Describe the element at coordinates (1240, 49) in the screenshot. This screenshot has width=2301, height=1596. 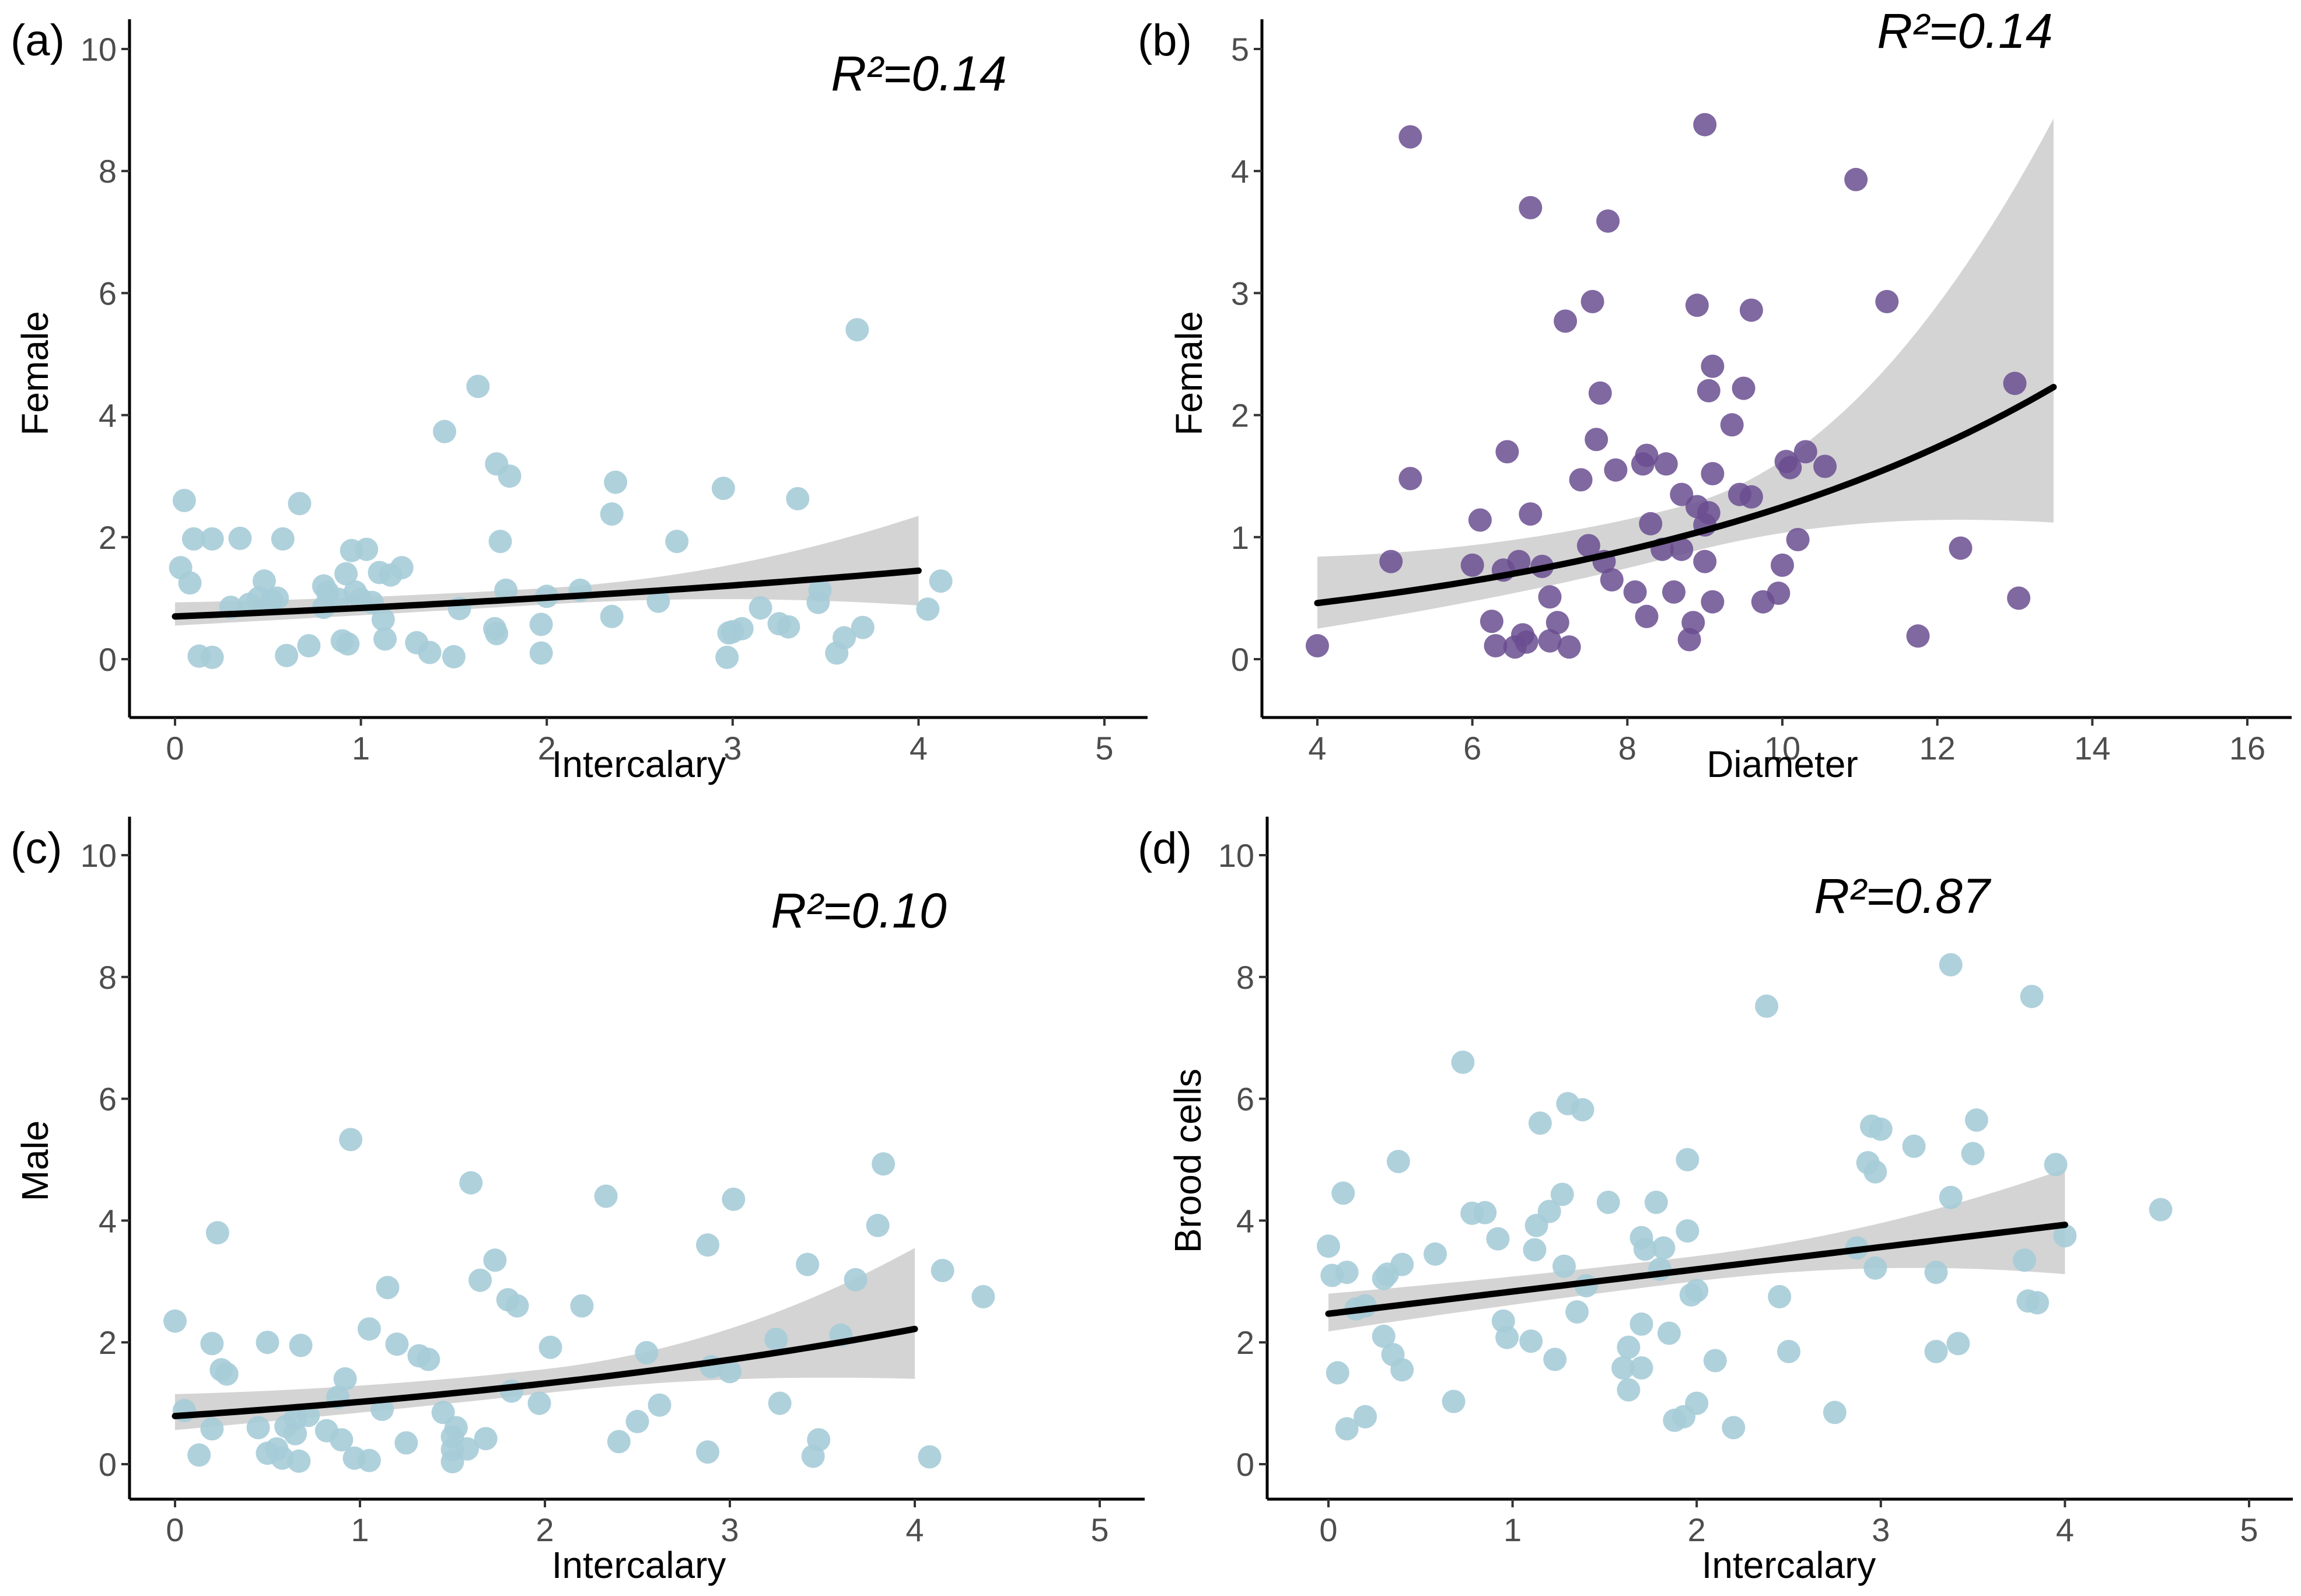
I see `y-tick-label: 5` at that location.